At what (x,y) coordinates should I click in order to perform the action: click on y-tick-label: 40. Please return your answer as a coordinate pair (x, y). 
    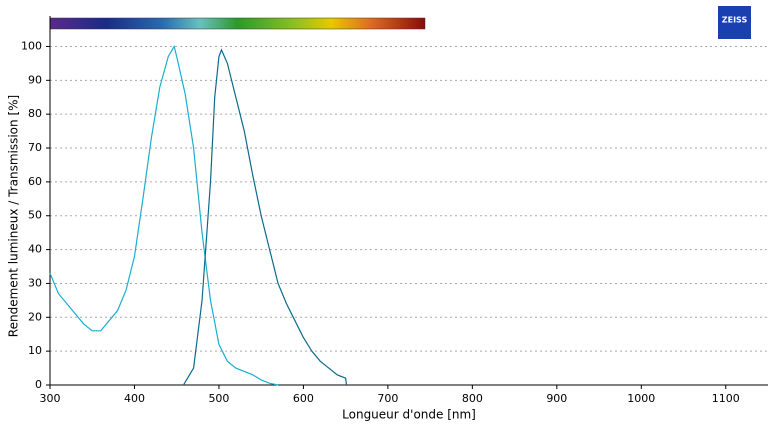
    Looking at the image, I should click on (35, 249).